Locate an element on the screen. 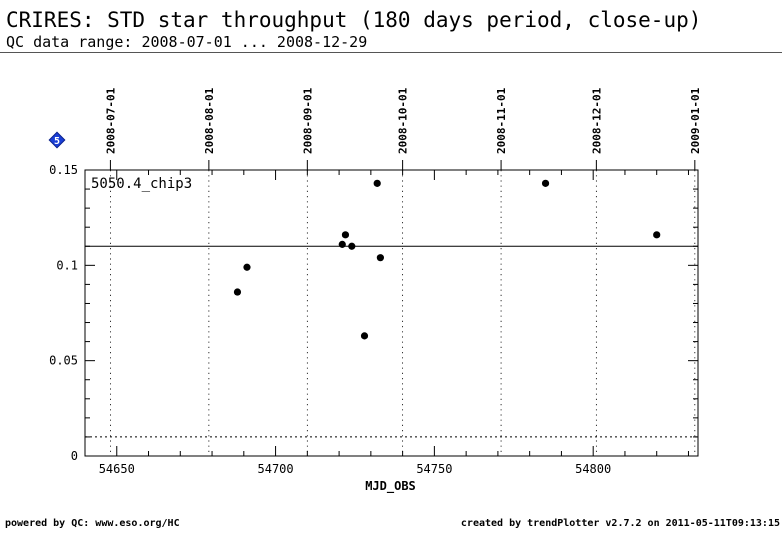  y-tick-label: 0.1 is located at coordinates (67, 265).